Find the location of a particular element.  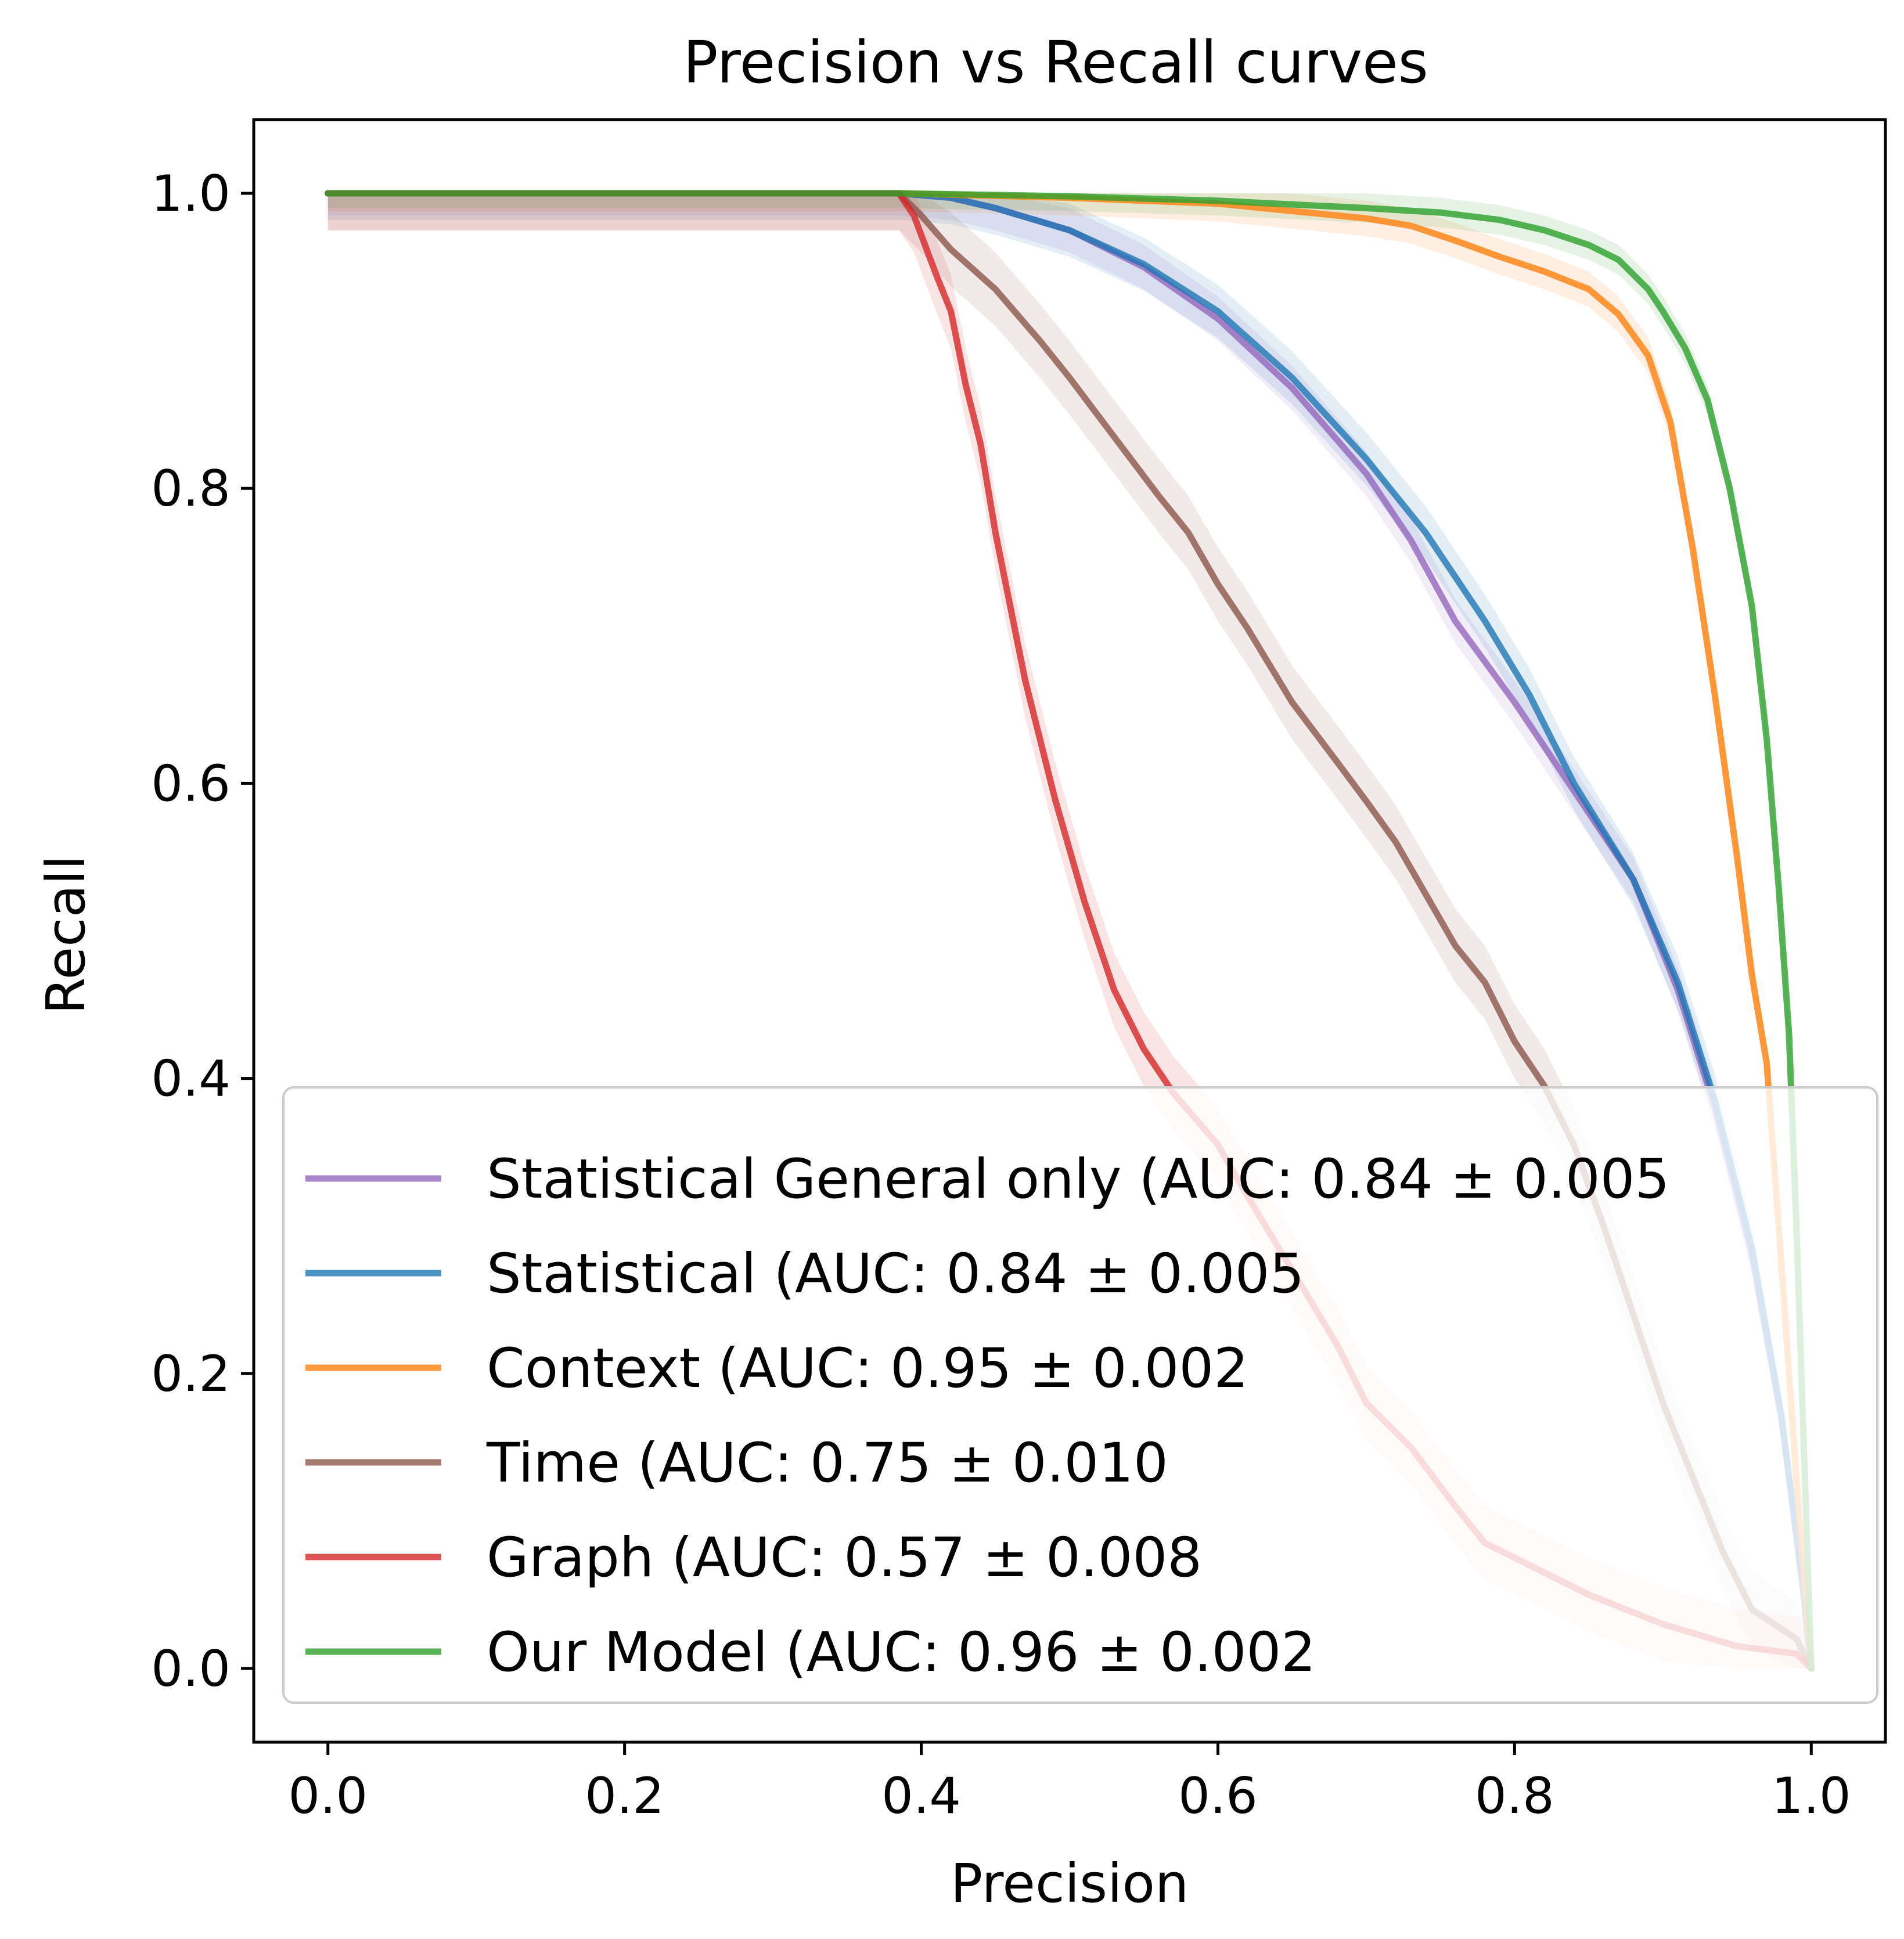

y-tick-label: 1.0 is located at coordinates (191, 194).